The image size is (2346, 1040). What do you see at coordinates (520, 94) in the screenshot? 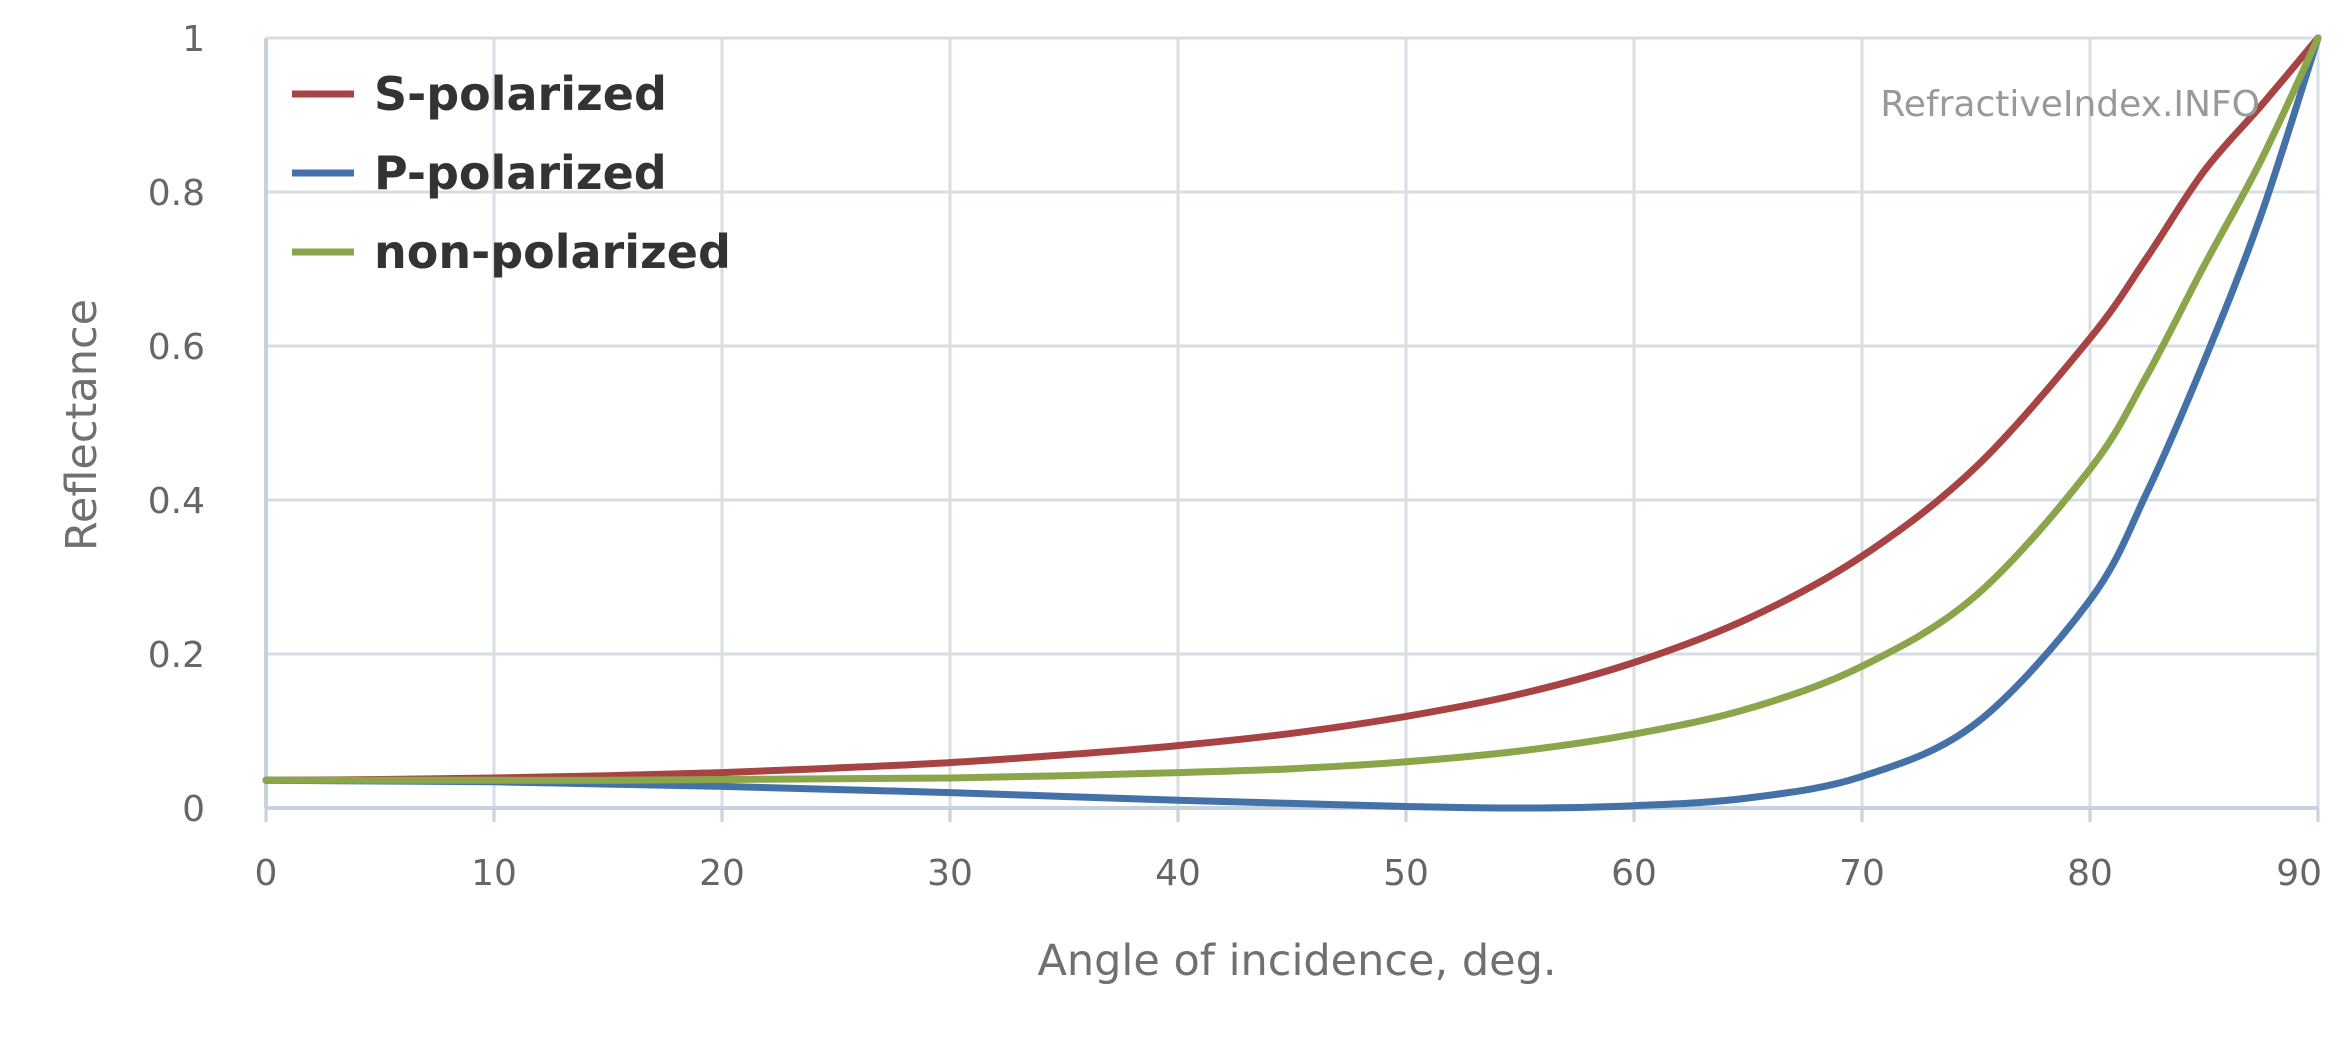
I see `legend-label: S-polarized` at bounding box center [520, 94].